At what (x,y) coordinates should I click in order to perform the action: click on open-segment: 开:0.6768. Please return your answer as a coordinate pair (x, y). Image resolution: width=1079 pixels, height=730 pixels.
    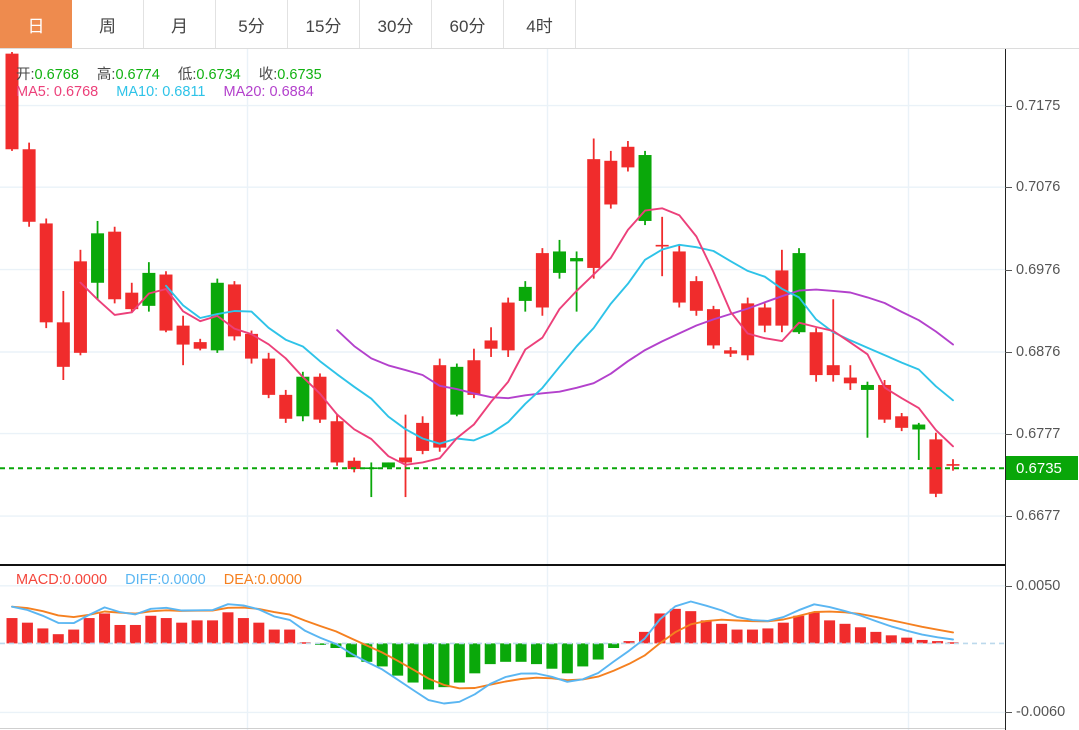
    Looking at the image, I should click on (47, 73).